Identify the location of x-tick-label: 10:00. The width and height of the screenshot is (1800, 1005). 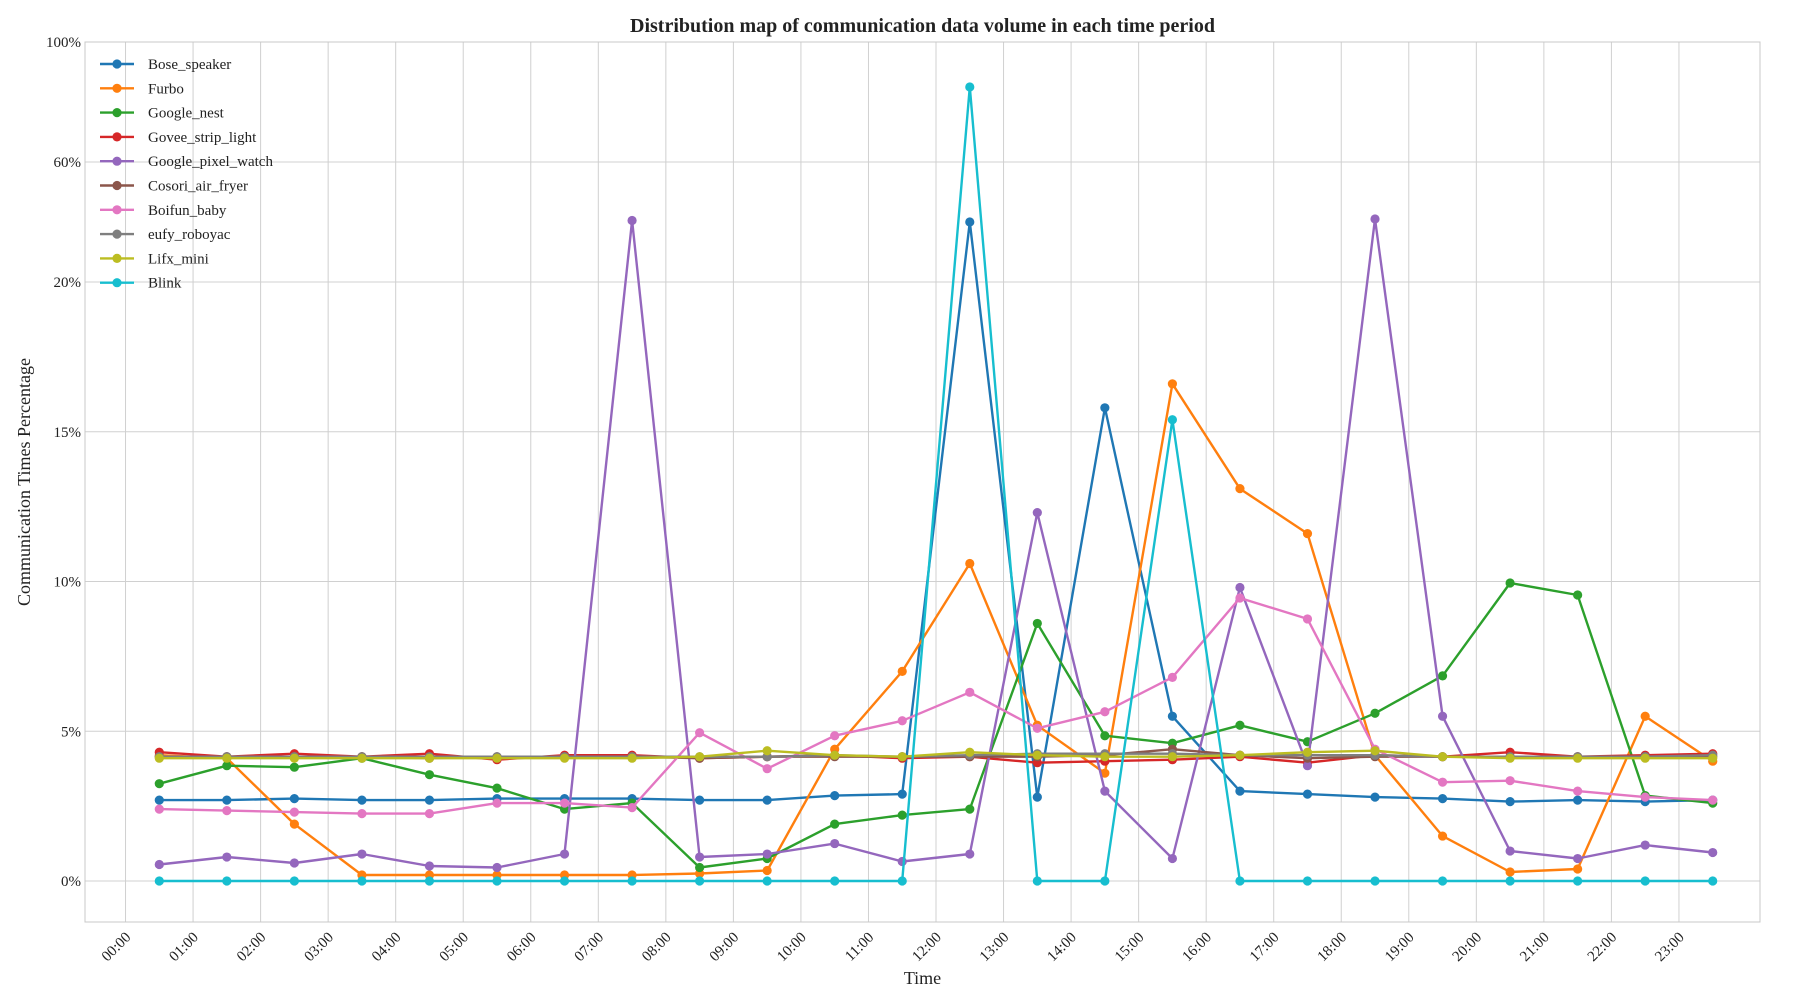
(791, 947).